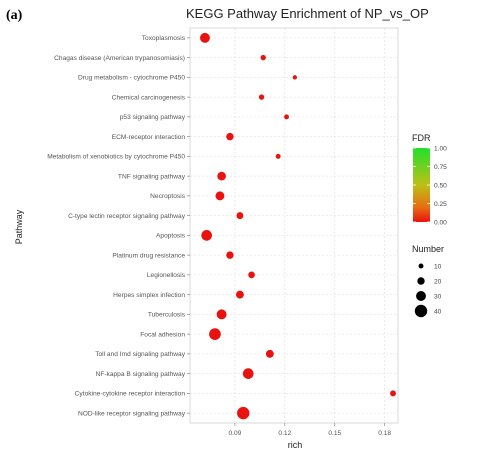  I want to click on fdr-legend-title: FDR, so click(421, 138).